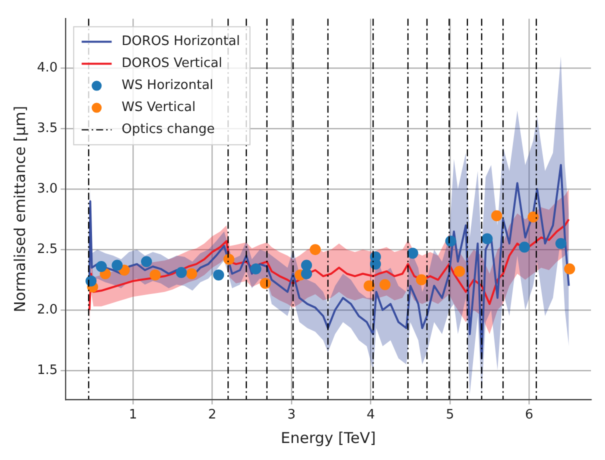  Describe the element at coordinates (47, 249) in the screenshot. I see `y-tick-label: 2.5` at that location.